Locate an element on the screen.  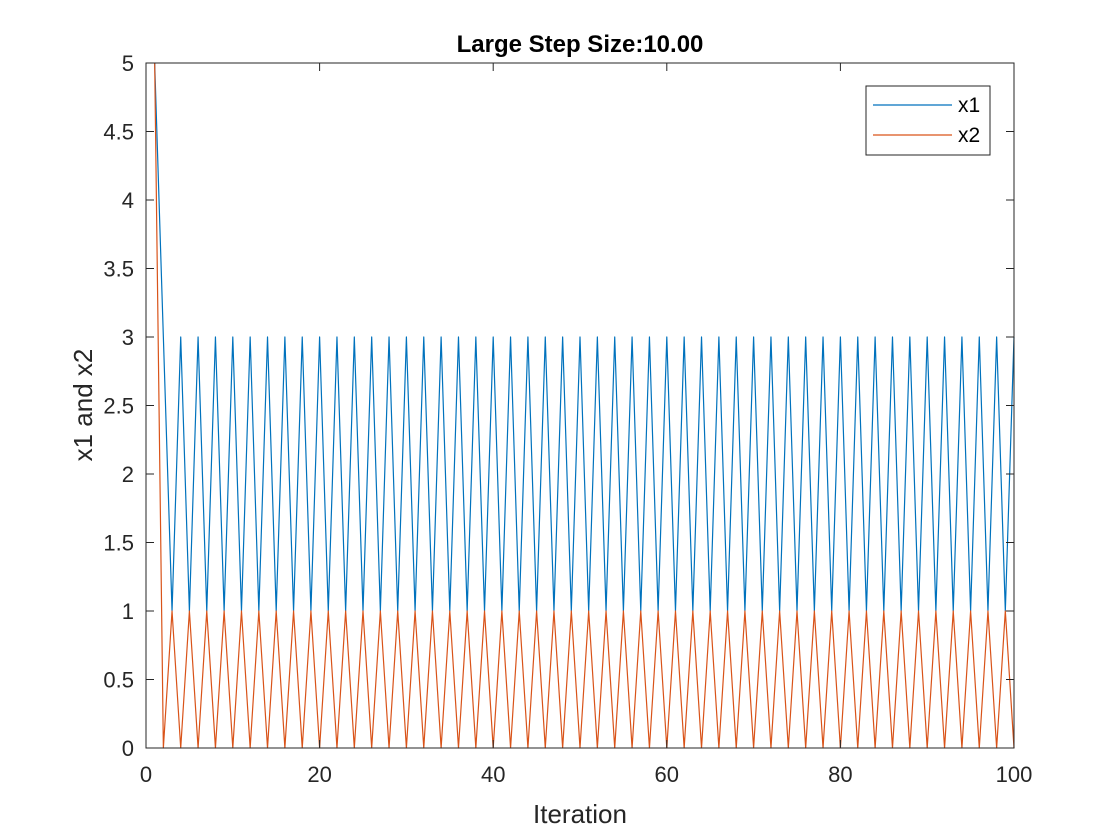
chart-title: Large Step Size:10.00 is located at coordinates (580, 44).